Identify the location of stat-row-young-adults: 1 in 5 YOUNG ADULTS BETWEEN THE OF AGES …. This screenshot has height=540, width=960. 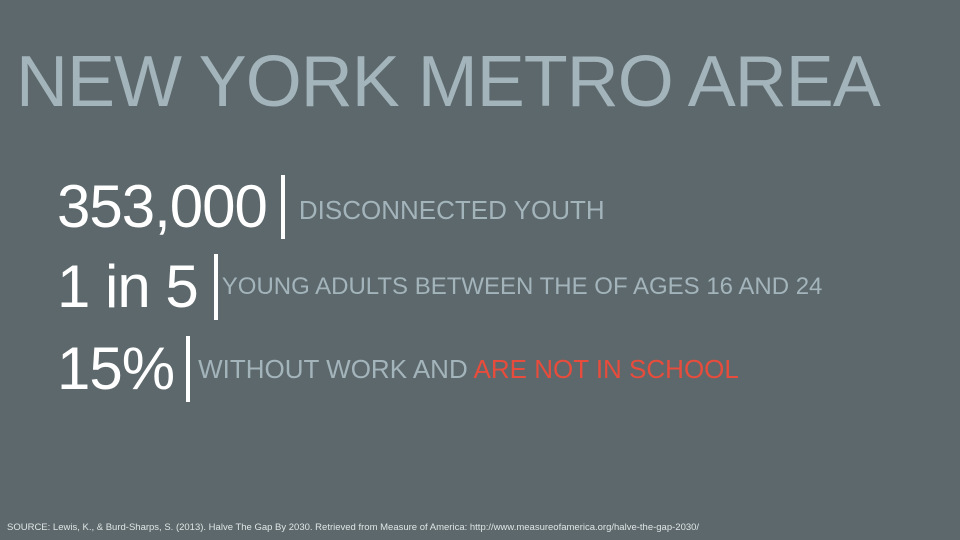
(439, 287).